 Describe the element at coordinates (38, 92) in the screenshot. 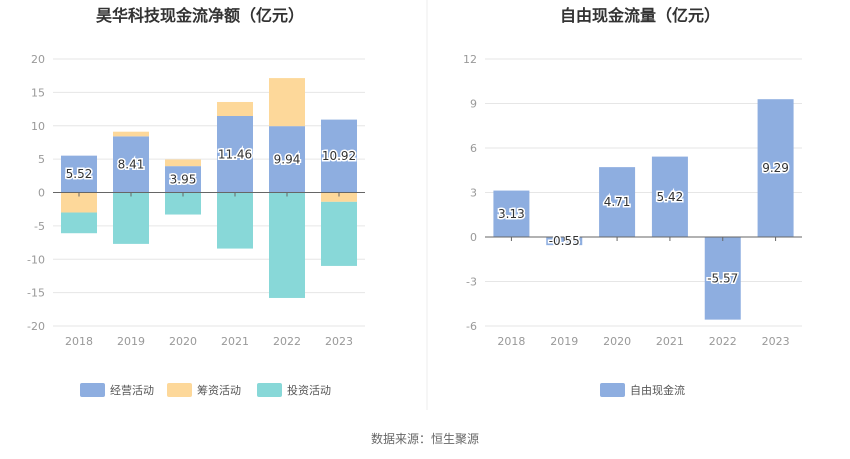

I see `y-tick-label: 15` at that location.